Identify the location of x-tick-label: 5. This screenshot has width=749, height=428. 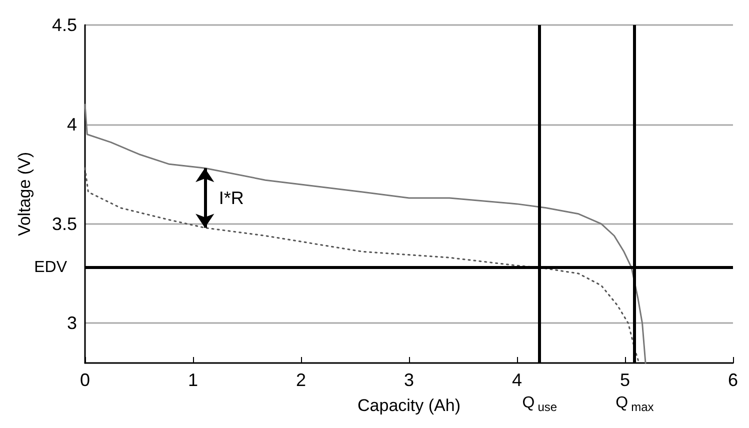
(625, 380).